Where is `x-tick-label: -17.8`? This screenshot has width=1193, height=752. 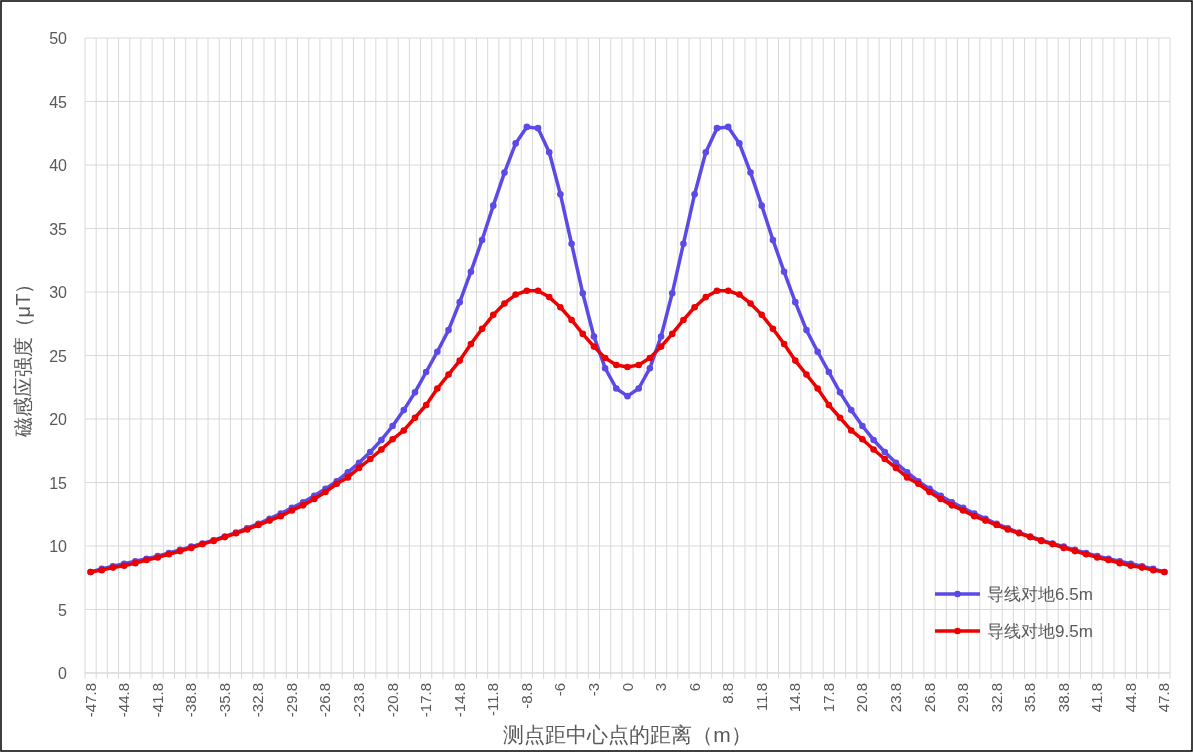 x-tick-label: -17.8 is located at coordinates (426, 700).